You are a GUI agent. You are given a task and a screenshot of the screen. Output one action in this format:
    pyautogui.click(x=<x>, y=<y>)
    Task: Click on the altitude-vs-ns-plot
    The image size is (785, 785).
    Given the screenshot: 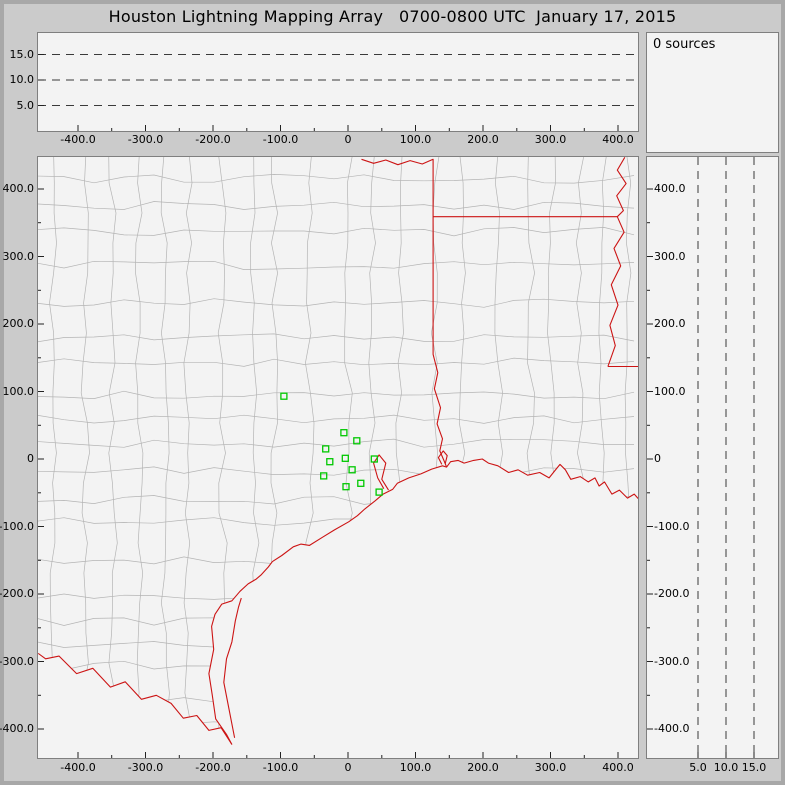 What is the action you would take?
    pyautogui.click(x=701, y=457)
    